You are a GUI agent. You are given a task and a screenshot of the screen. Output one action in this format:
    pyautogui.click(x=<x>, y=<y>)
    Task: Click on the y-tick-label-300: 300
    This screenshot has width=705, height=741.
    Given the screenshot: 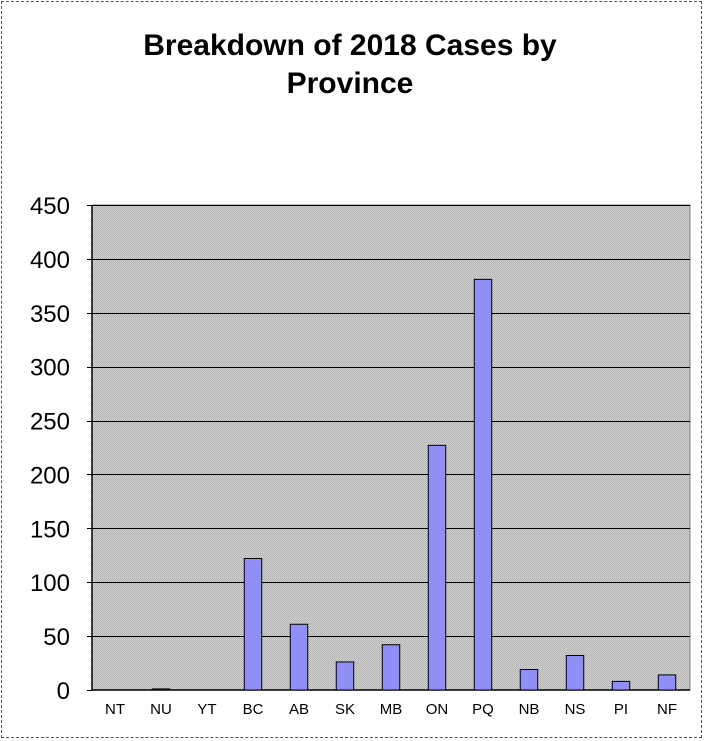 What is the action you would take?
    pyautogui.click(x=50, y=368)
    